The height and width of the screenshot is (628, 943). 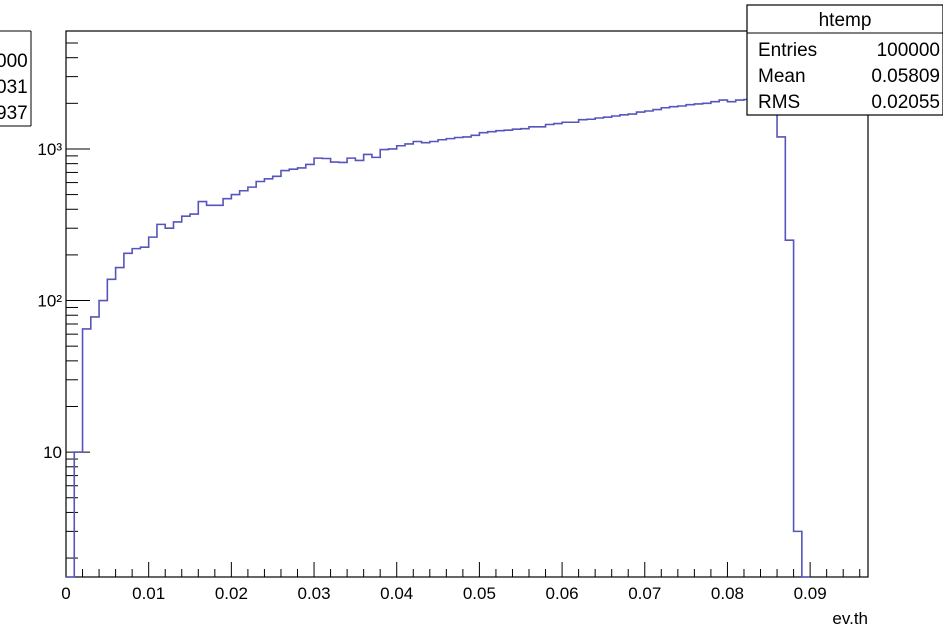 I want to click on background-stats-value: 000, so click(x=14, y=61).